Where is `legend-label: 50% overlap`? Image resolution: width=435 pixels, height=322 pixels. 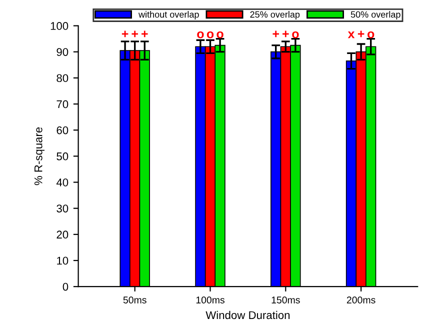
legend-label: 50% overlap is located at coordinates (375, 15).